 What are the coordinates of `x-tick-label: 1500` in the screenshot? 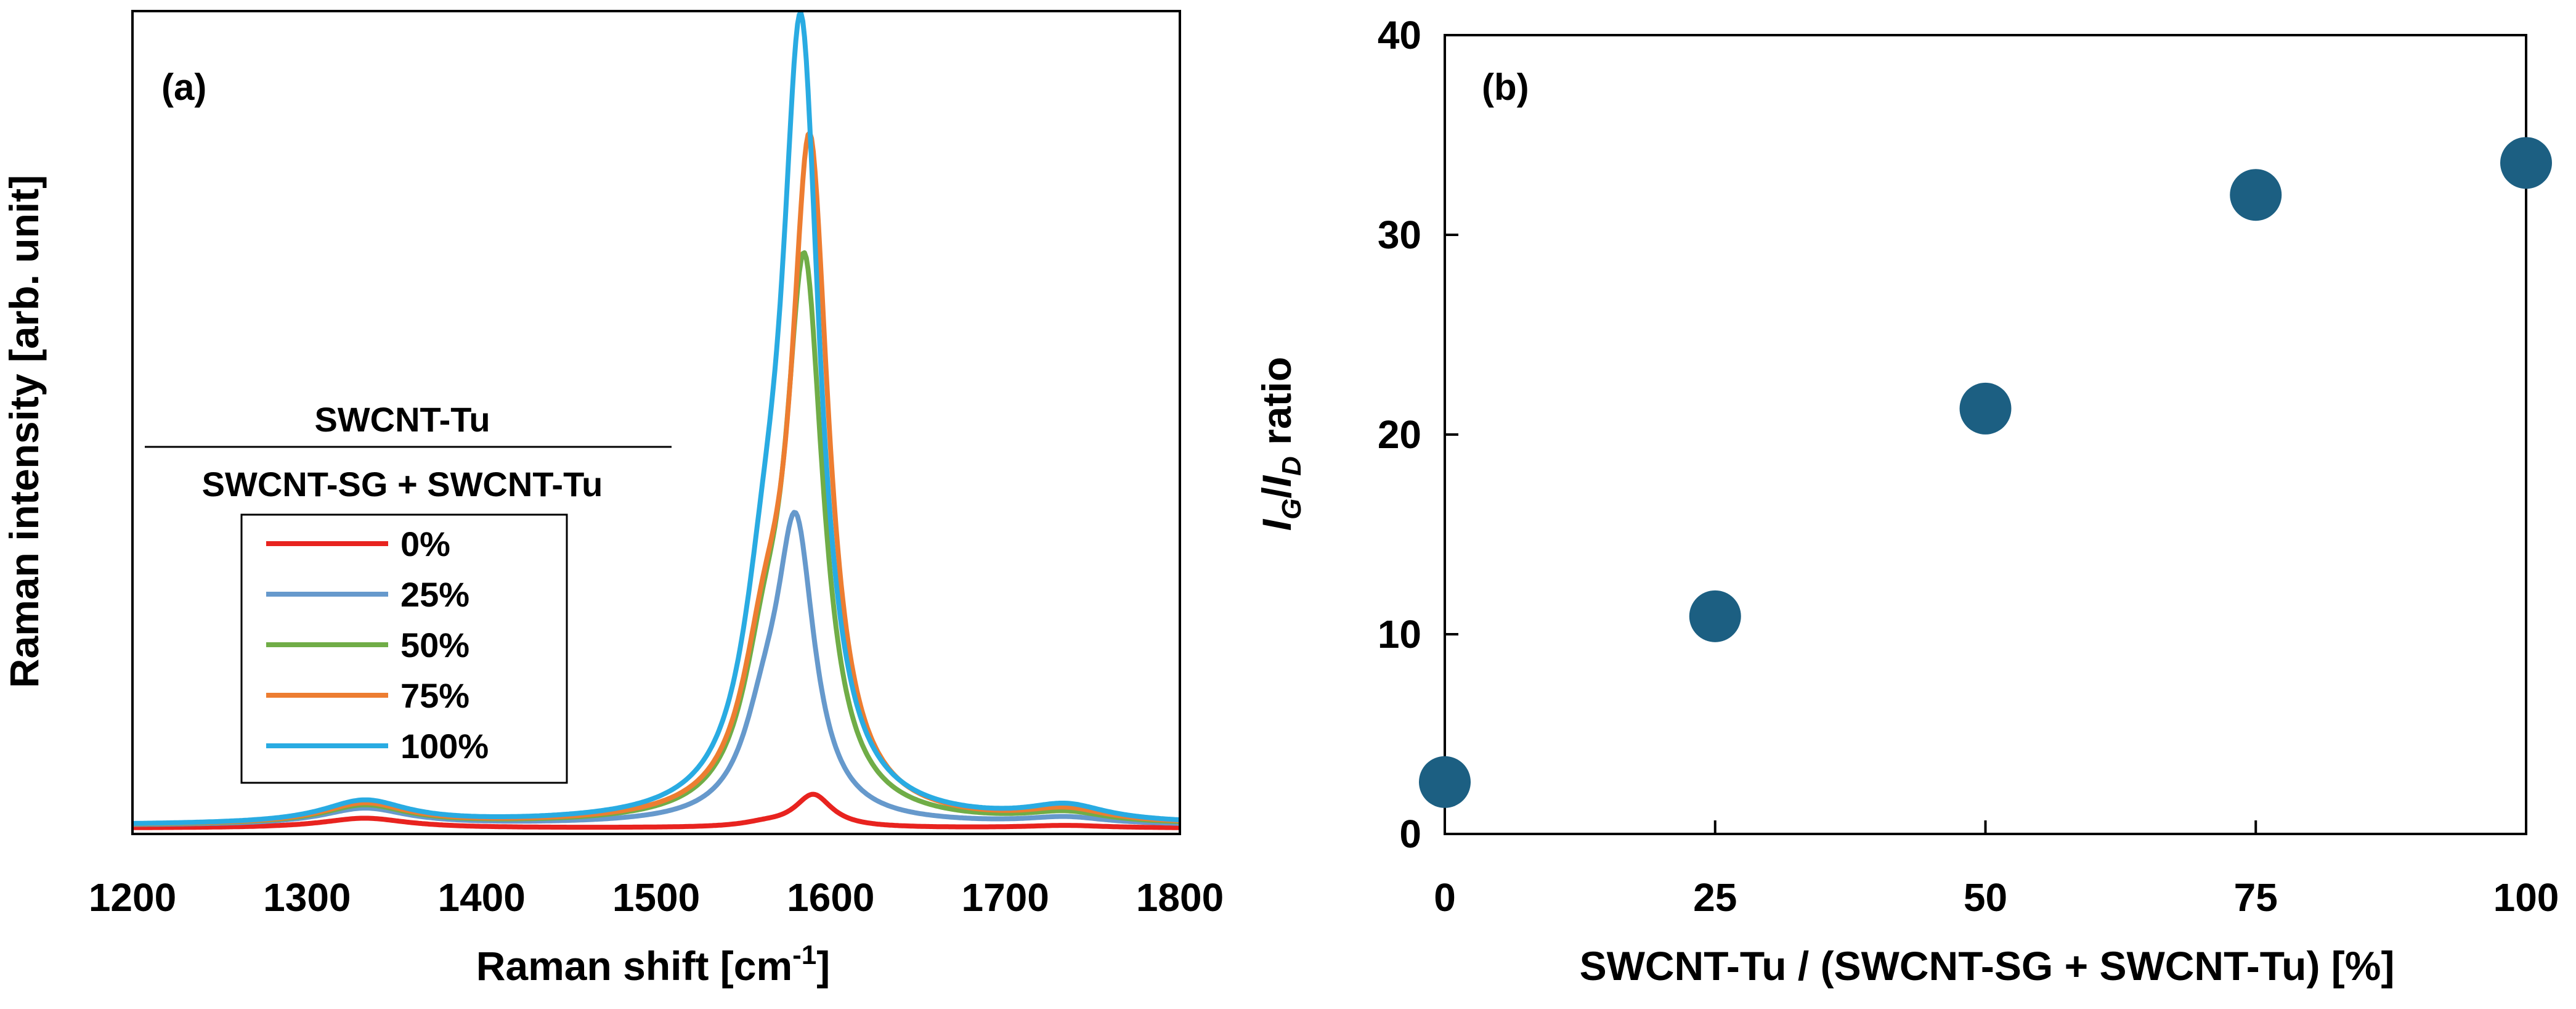 It's located at (656, 898).